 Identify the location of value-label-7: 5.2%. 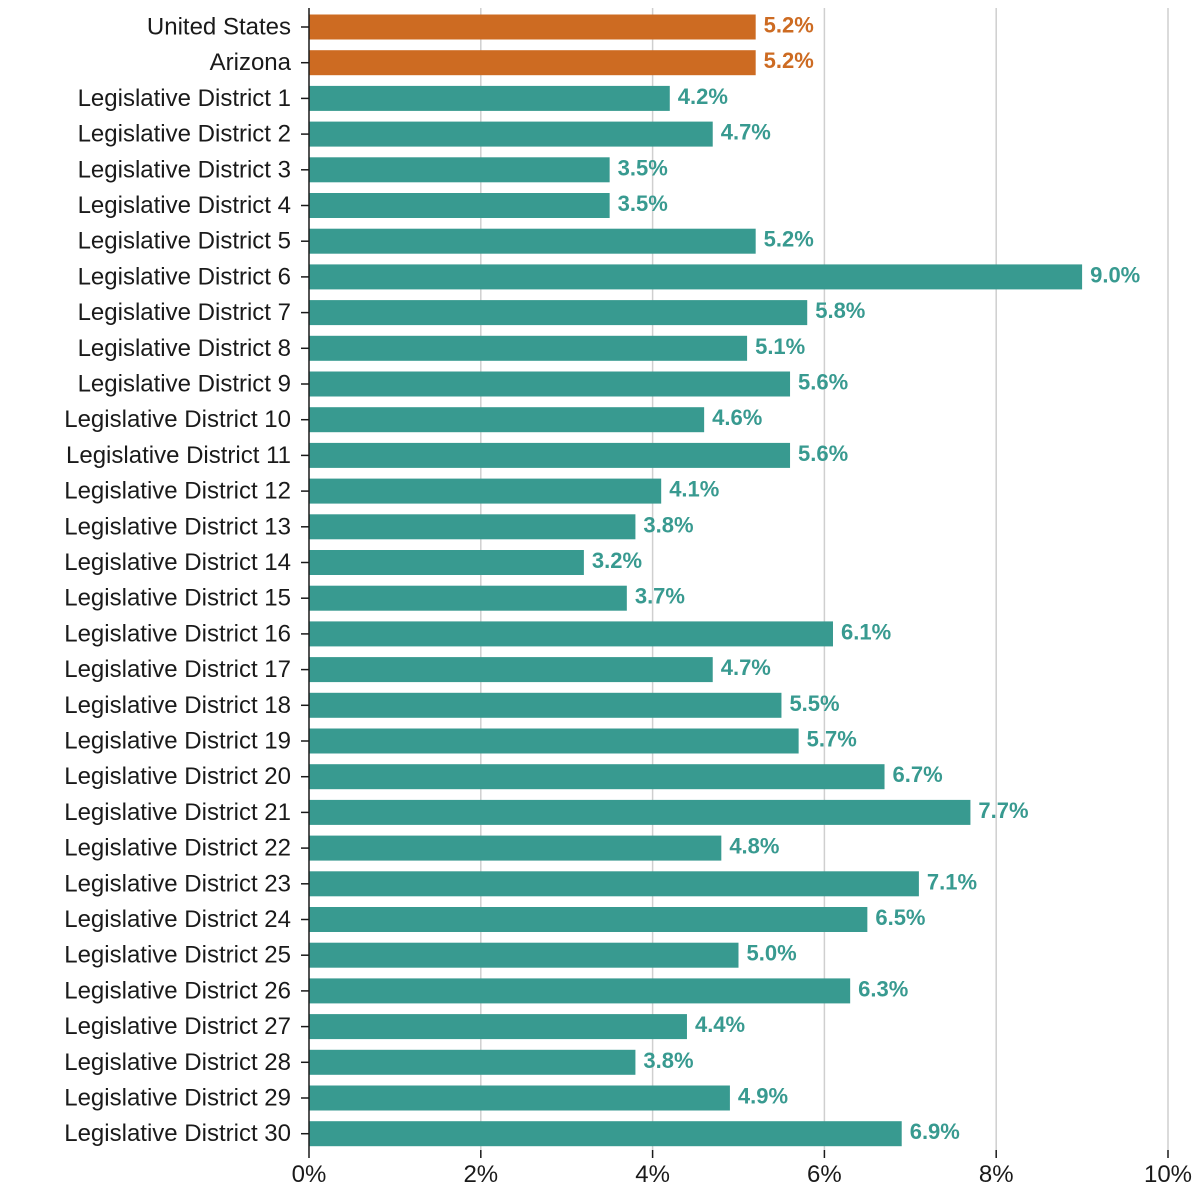
(789, 239).